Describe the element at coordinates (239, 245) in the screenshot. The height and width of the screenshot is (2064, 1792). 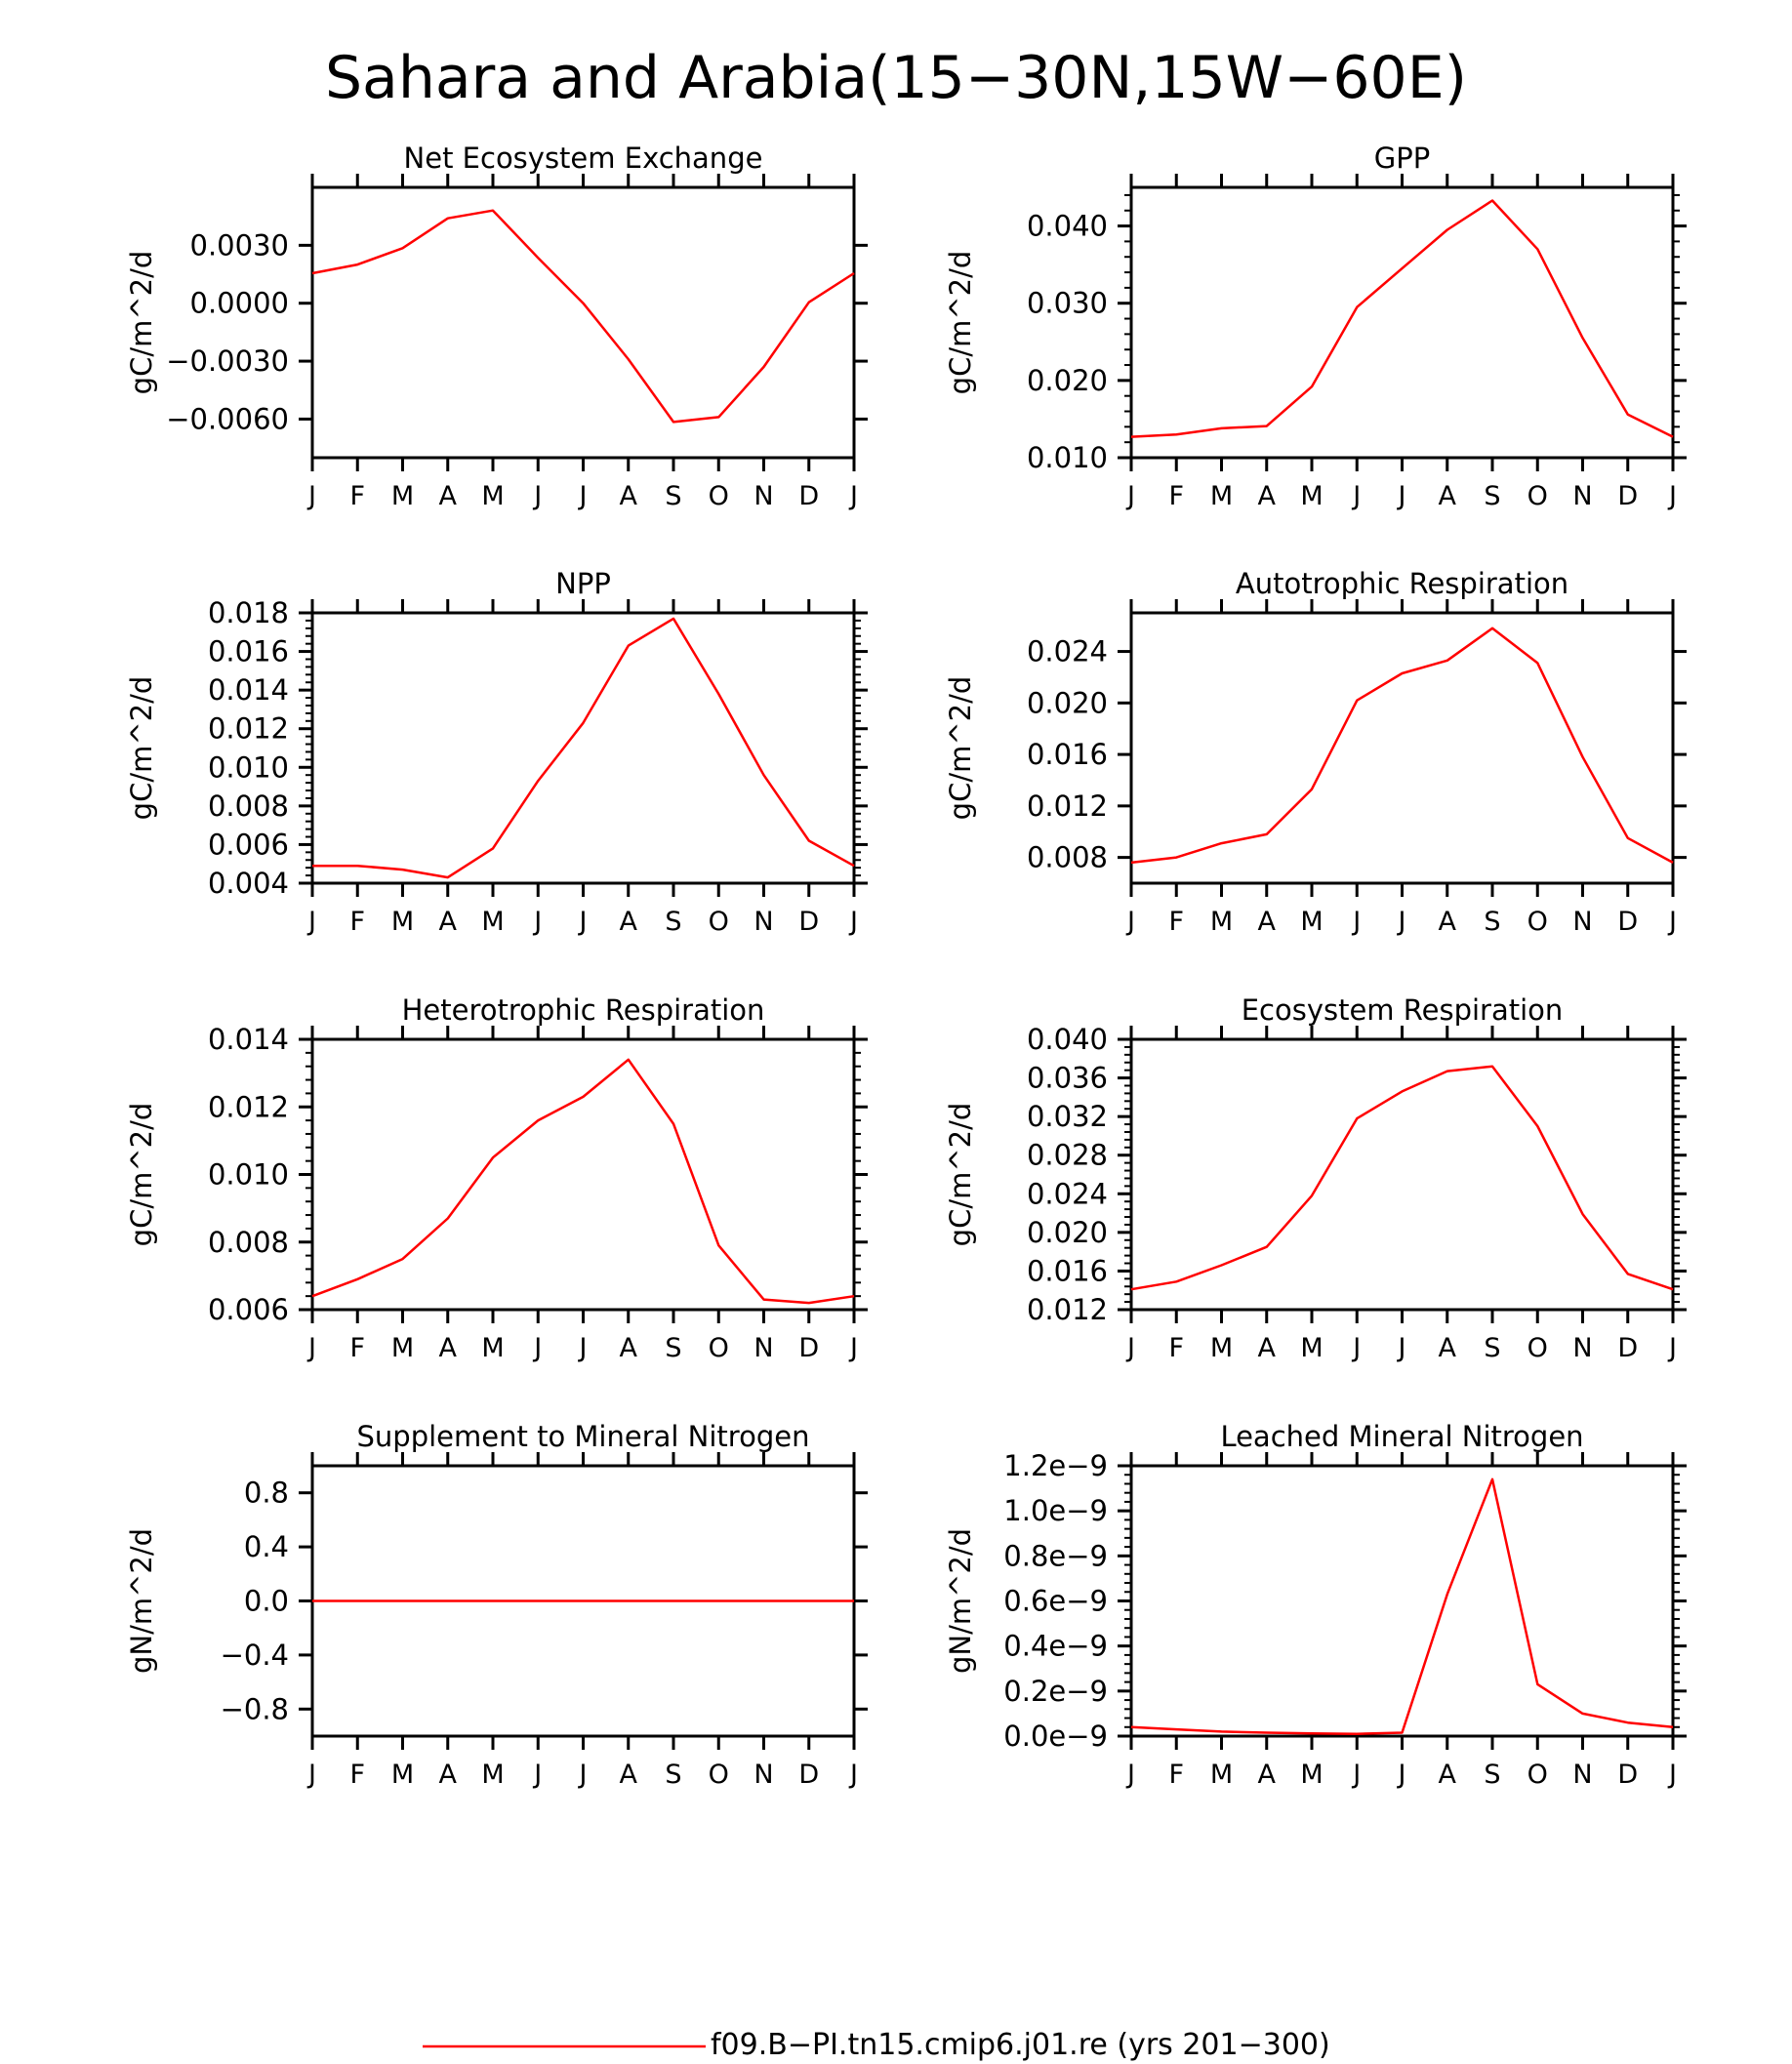
I see `y-tick-label: 0.0030` at that location.